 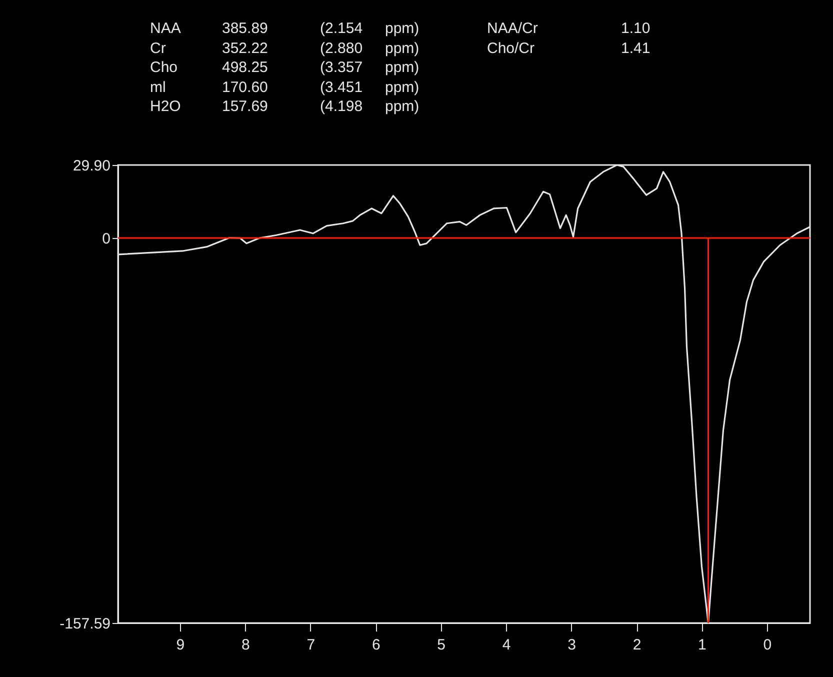 What do you see at coordinates (506, 645) in the screenshot?
I see `x-tick-label: 4` at bounding box center [506, 645].